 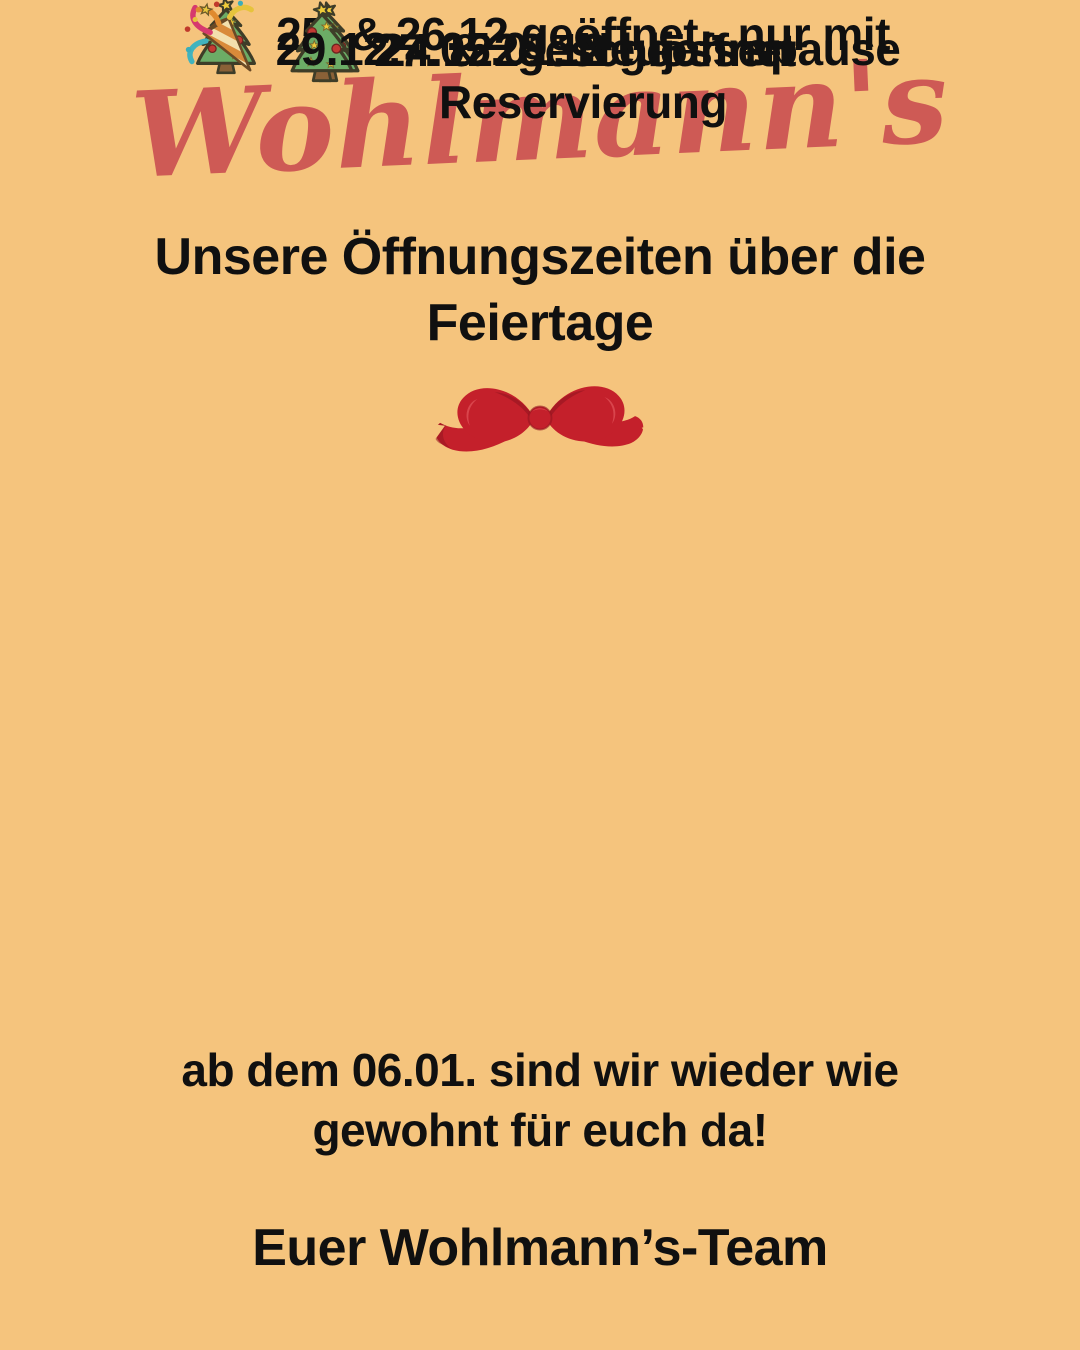 I want to click on red-bow-icon, so click(x=540, y=419).